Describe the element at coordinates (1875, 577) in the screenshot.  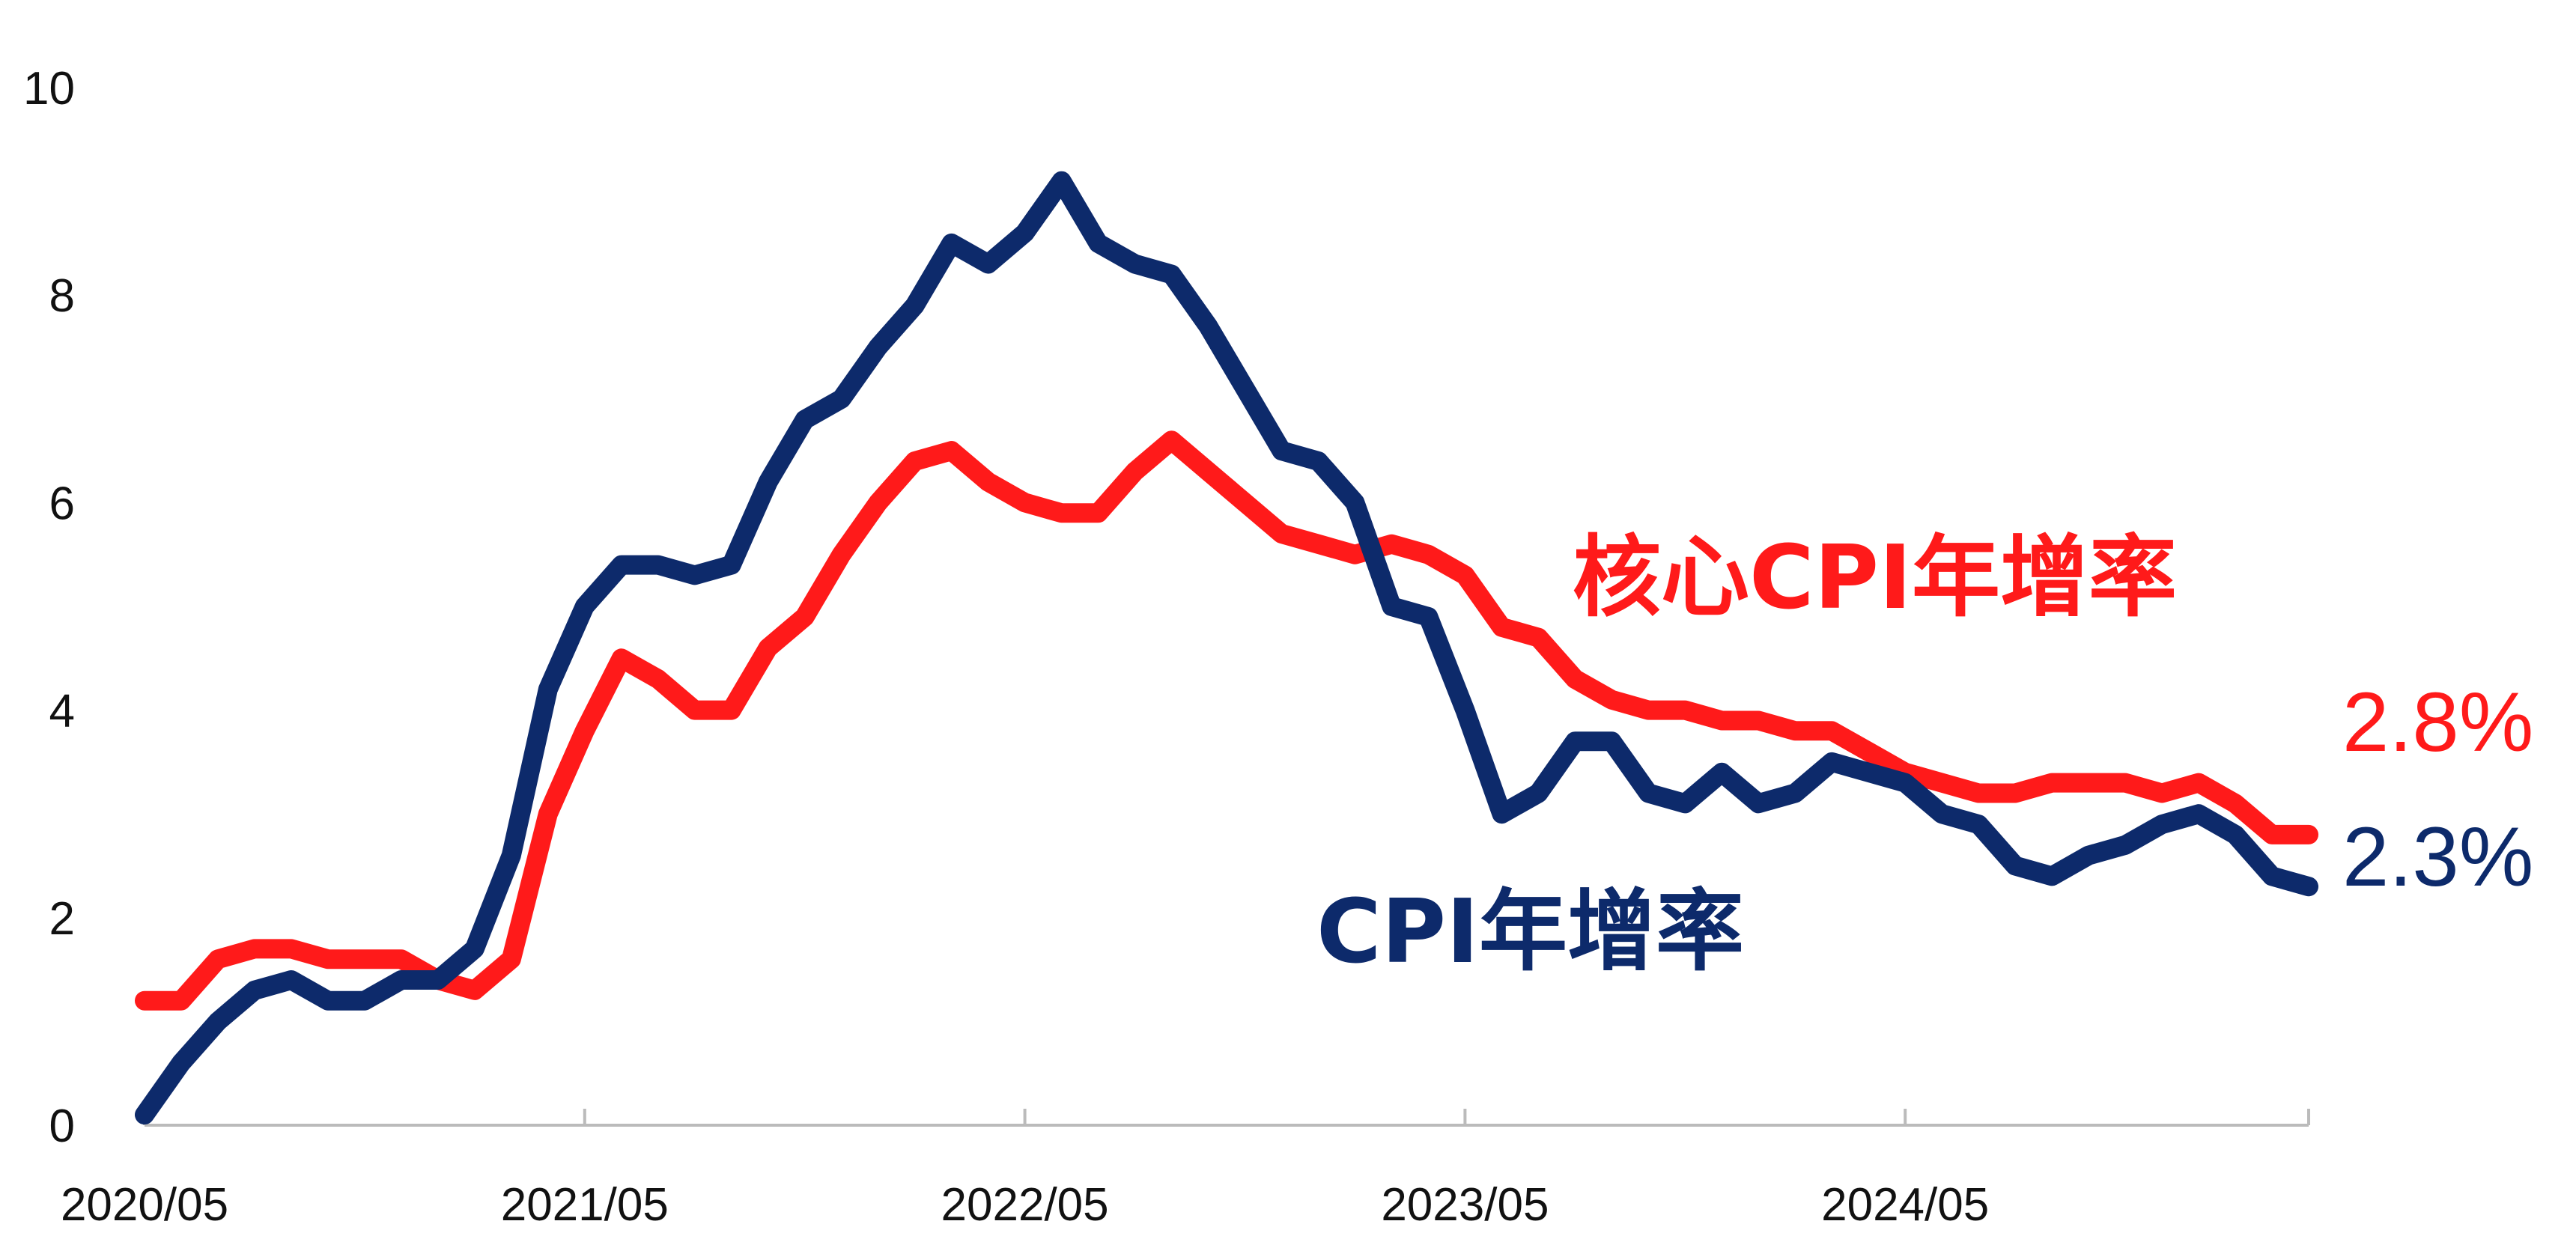
I see `core-cpi-series-label: 核心CPI年增率` at that location.